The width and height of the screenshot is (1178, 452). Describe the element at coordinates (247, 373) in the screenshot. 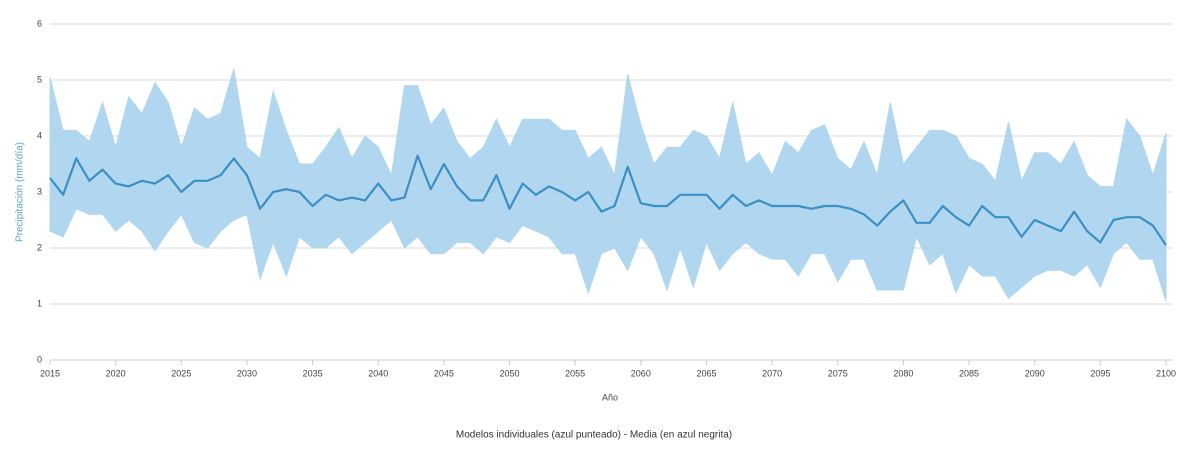

I see `x-tick-label: 2030` at that location.